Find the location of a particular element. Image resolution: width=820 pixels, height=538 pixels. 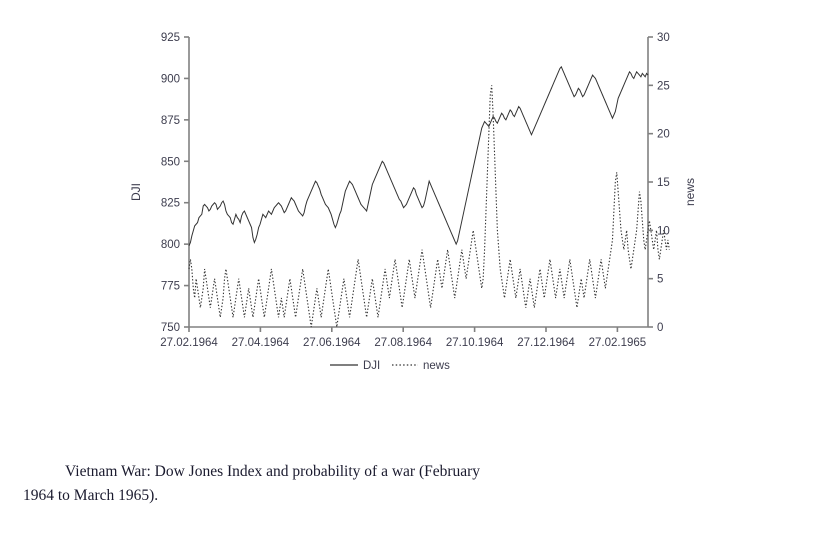

left-axis-tick-label: 750 is located at coordinates (170, 328).